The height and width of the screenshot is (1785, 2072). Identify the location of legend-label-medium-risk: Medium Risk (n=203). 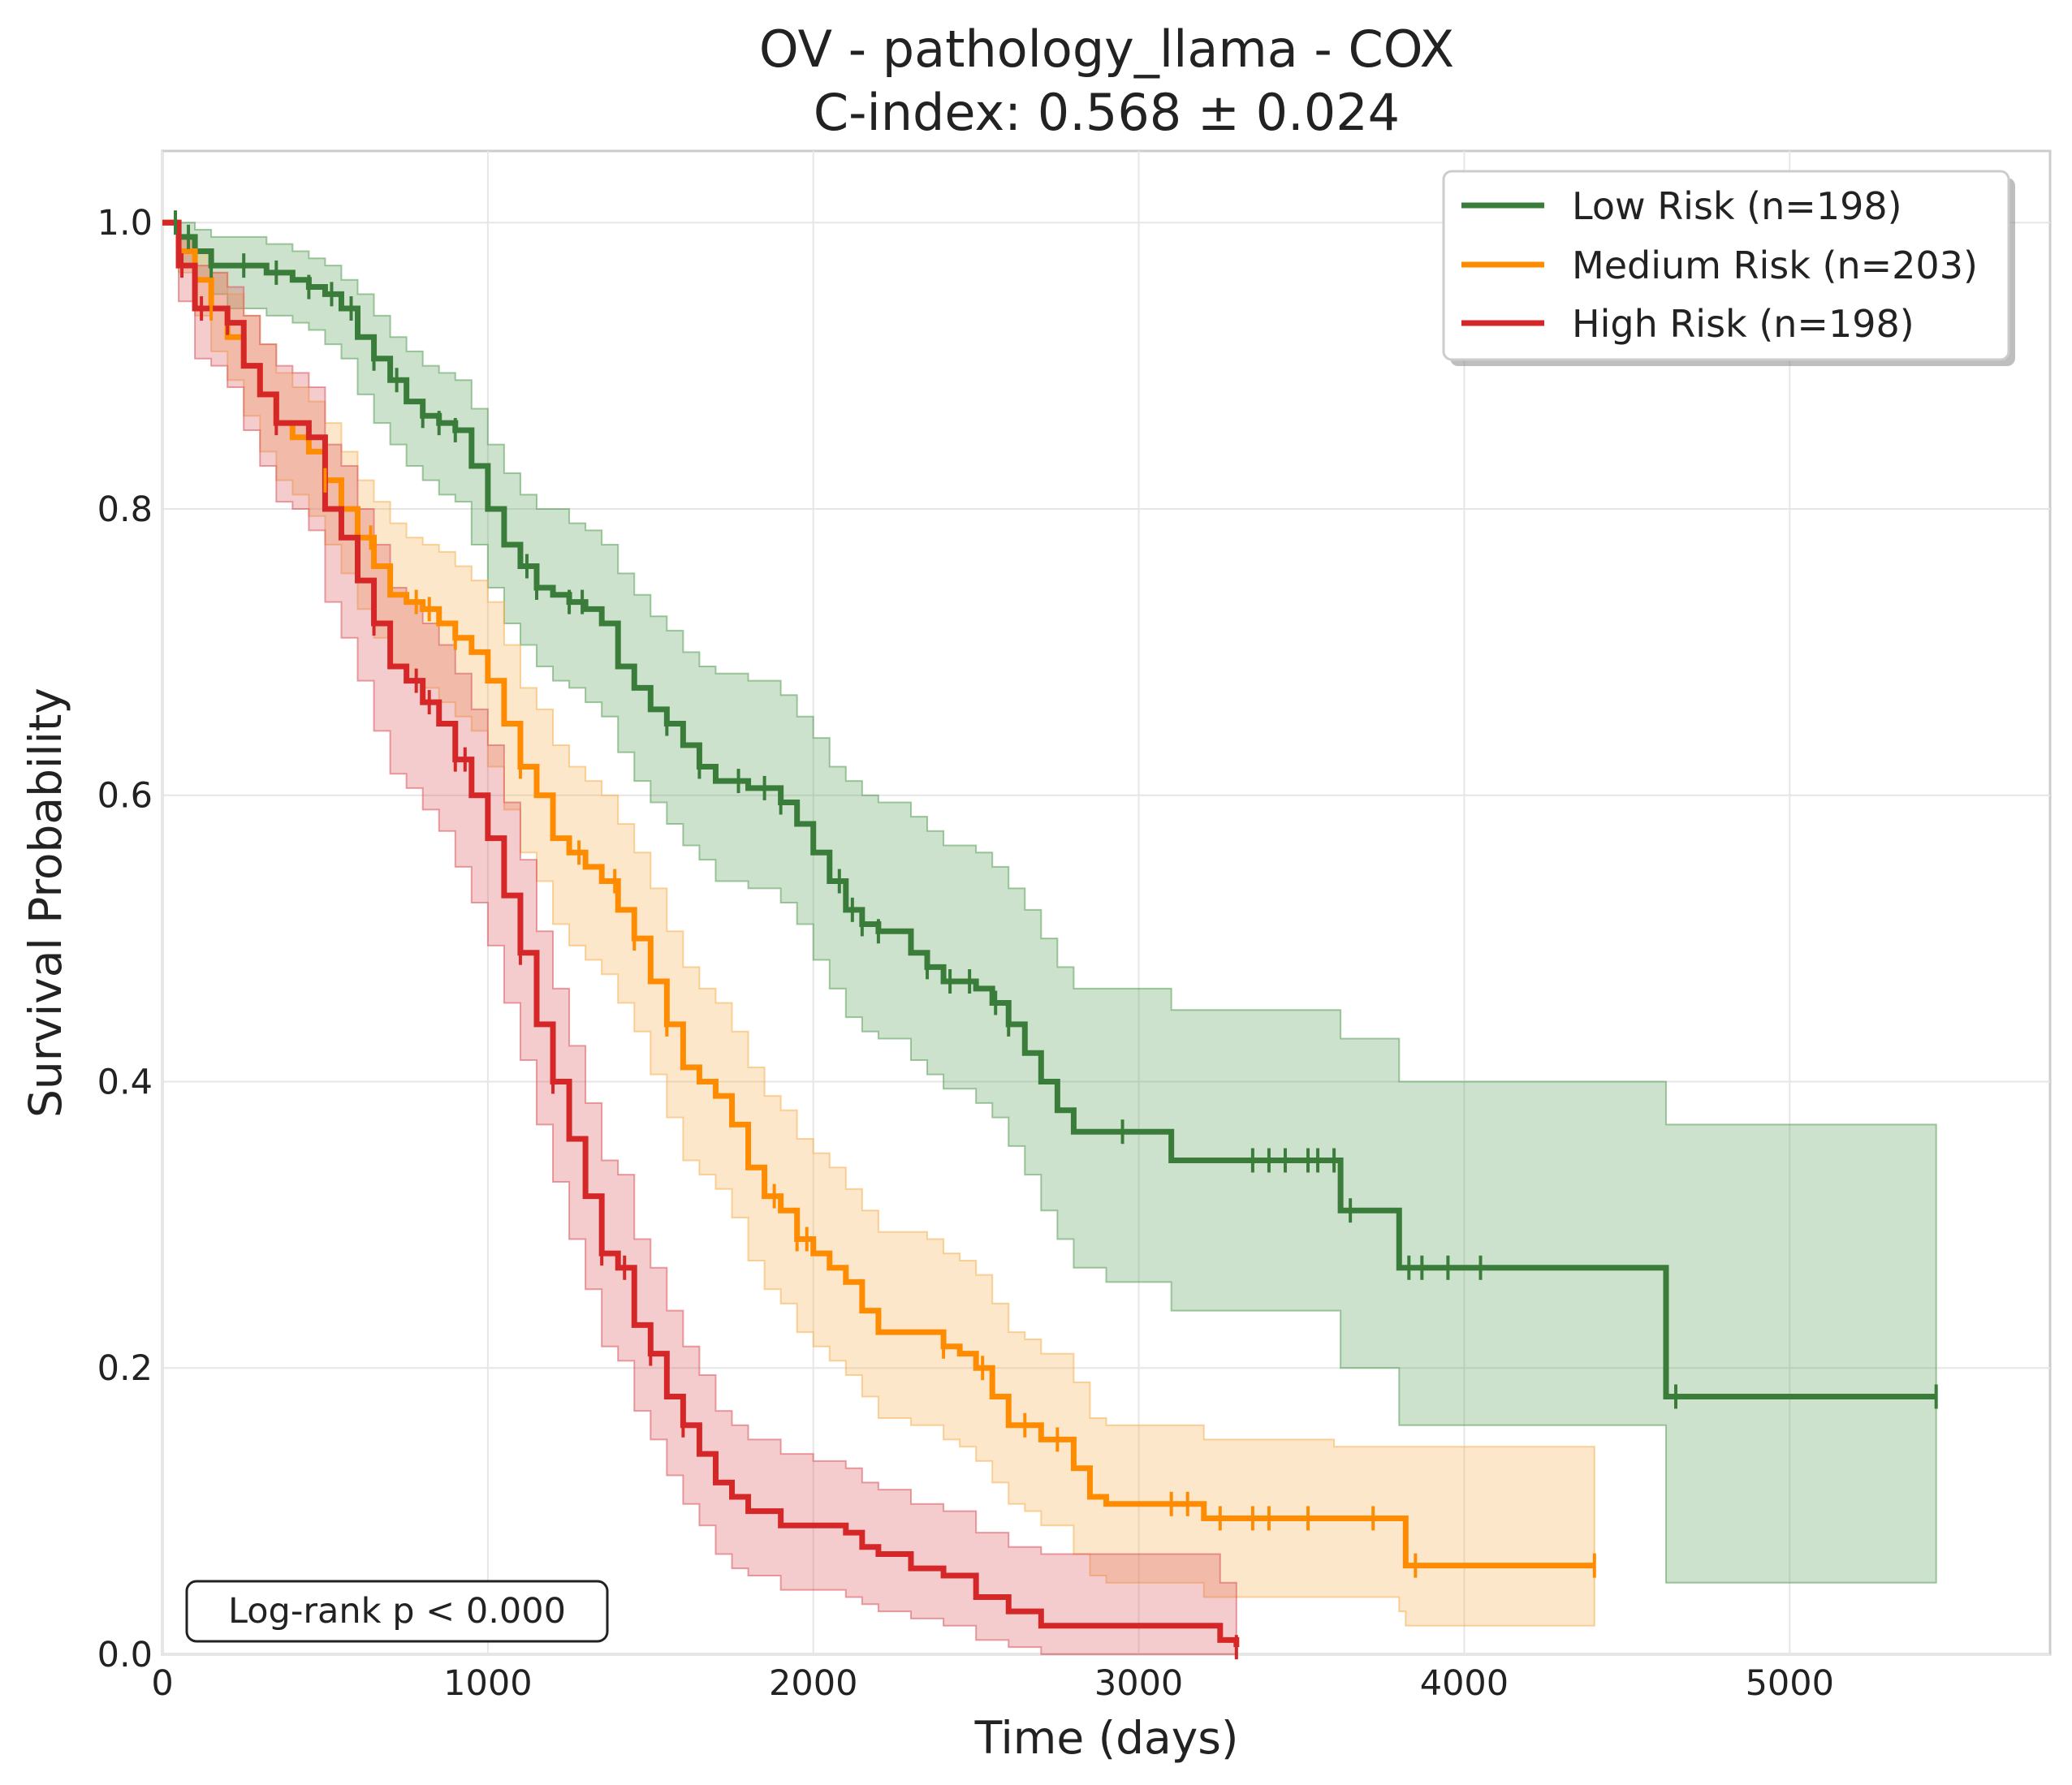
(1775, 266).